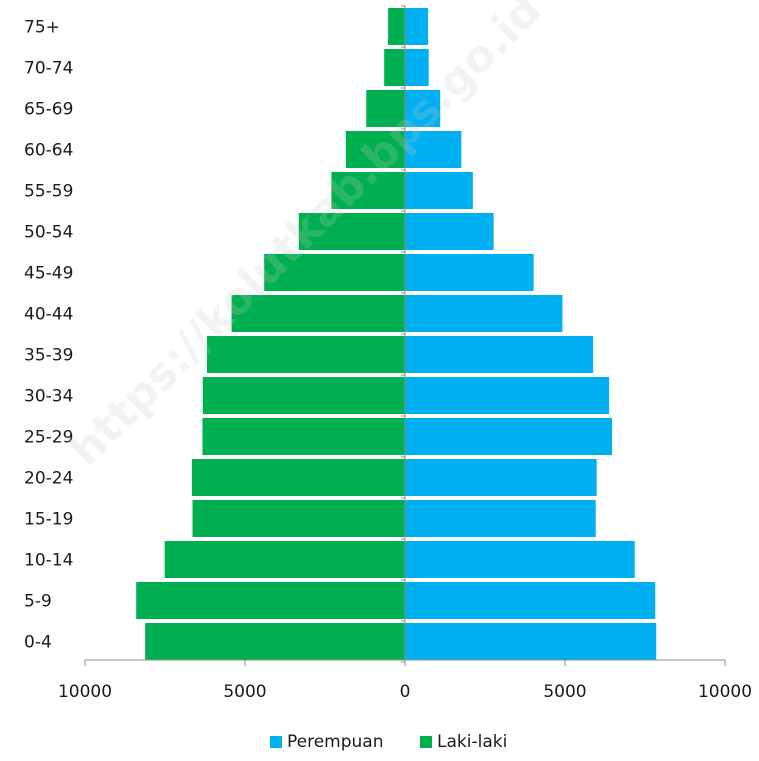 The width and height of the screenshot is (759, 761). Describe the element at coordinates (396, 26) in the screenshot. I see `bar-laki-laki-75+` at that location.